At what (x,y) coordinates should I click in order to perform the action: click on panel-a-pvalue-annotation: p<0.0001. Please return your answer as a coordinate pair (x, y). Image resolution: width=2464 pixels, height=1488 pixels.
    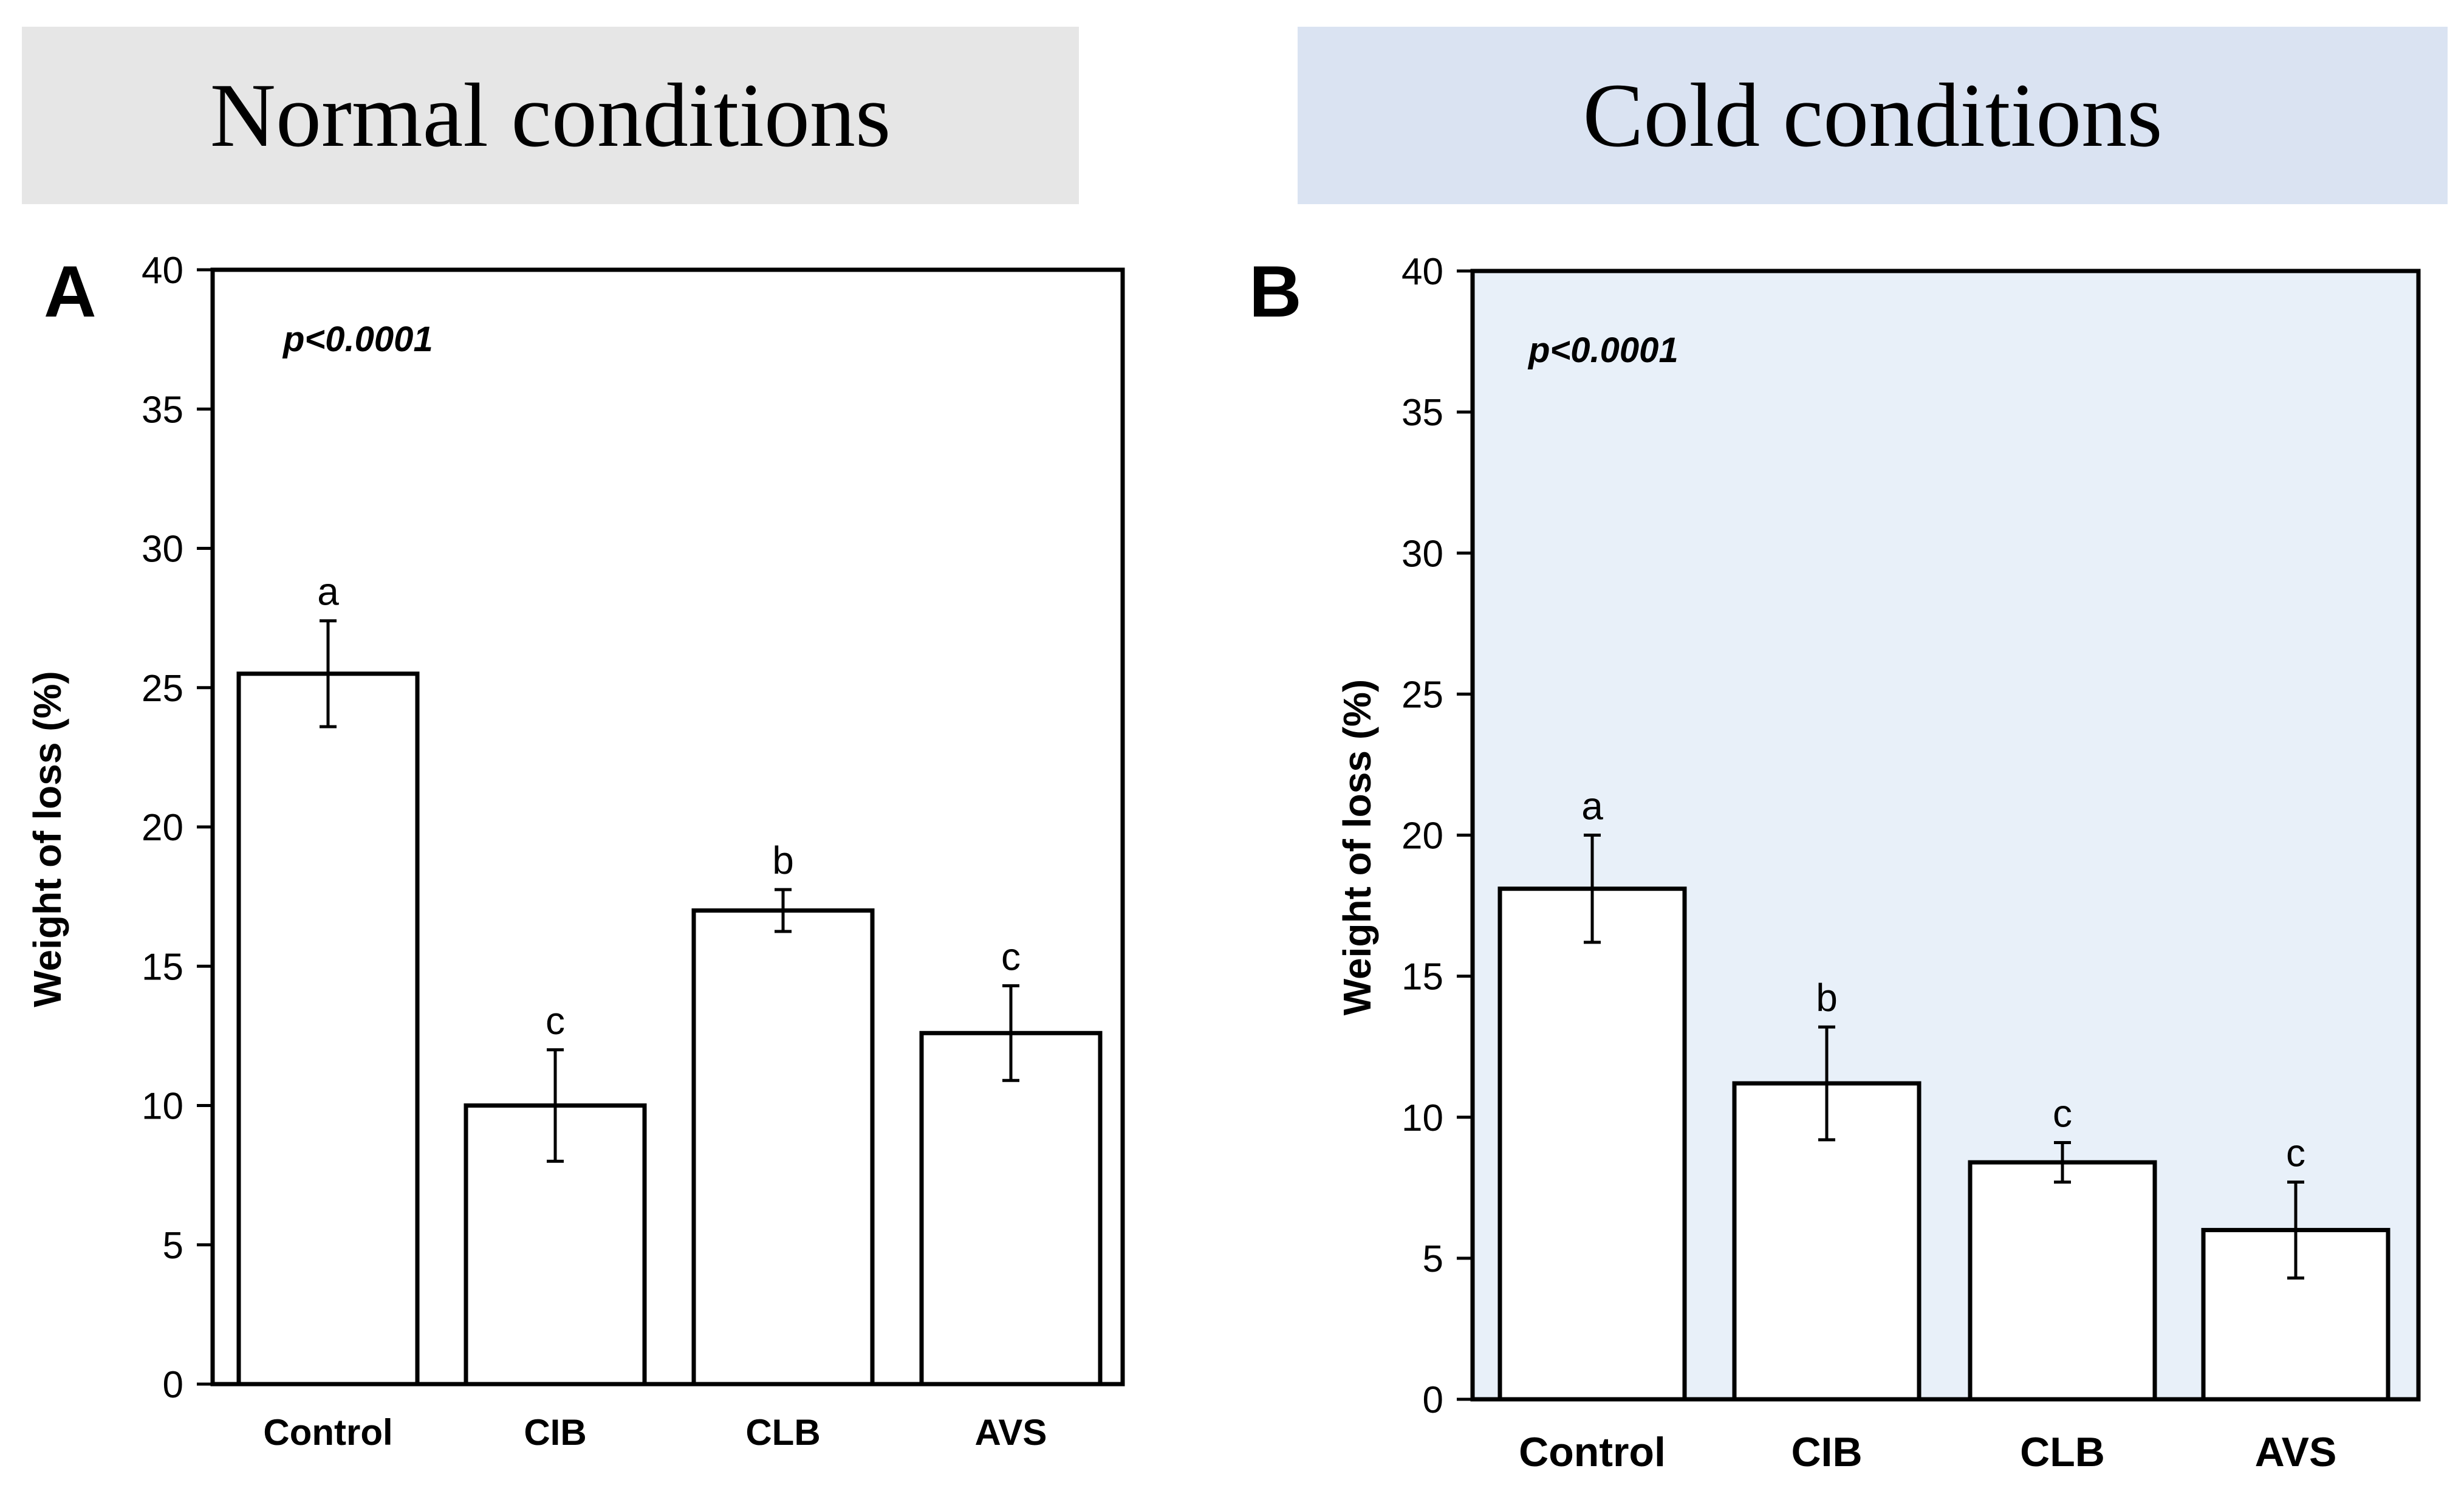
    Looking at the image, I should click on (357, 339).